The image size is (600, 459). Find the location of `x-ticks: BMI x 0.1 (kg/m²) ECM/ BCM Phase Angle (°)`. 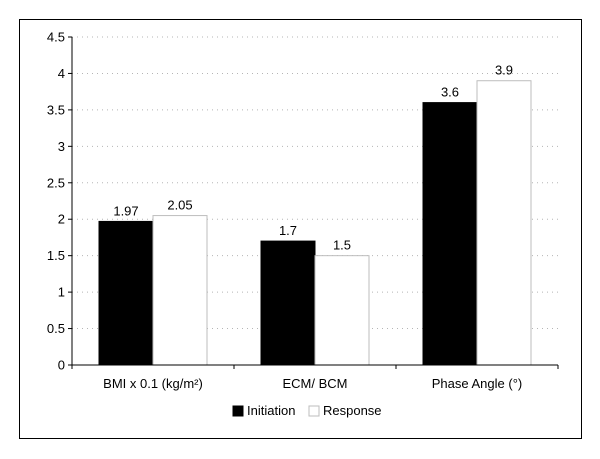

x-ticks: BMI x 0.1 (kg/m²) ECM/ BCM Phase Angle (°) is located at coordinates (315, 378).